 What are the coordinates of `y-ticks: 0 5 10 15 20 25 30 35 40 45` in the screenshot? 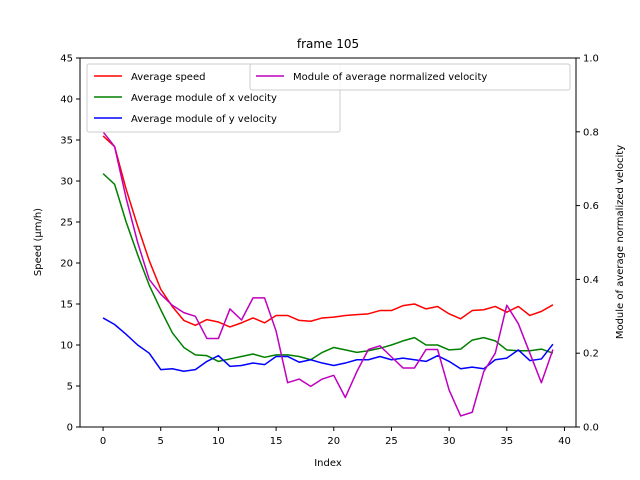 It's located at (70, 244).